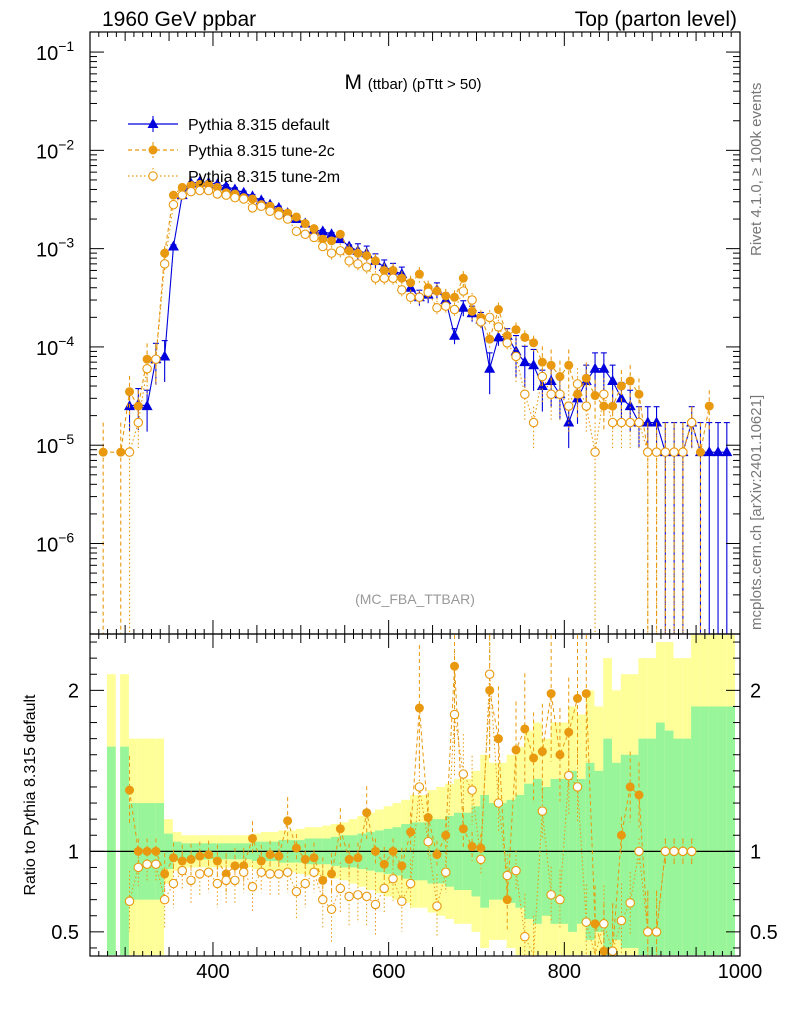 This screenshot has height=1024, width=786. I want to click on ratio-y-tick-label: 1, so click(73, 852).